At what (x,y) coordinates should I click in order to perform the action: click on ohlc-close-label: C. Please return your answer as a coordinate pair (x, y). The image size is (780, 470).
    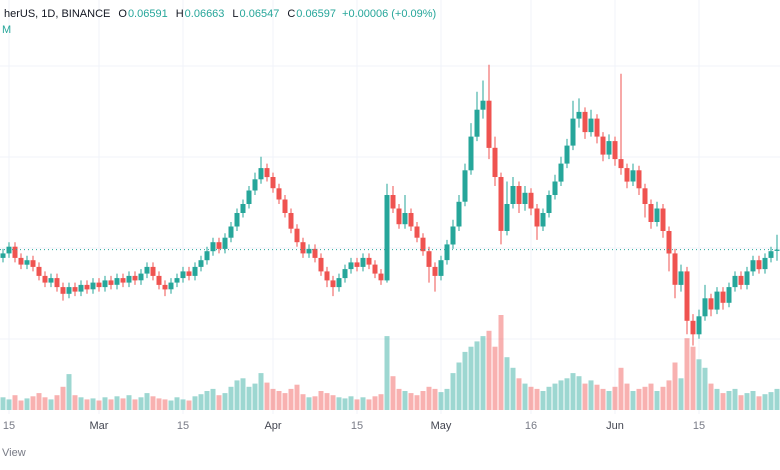
    Looking at the image, I should click on (291, 14).